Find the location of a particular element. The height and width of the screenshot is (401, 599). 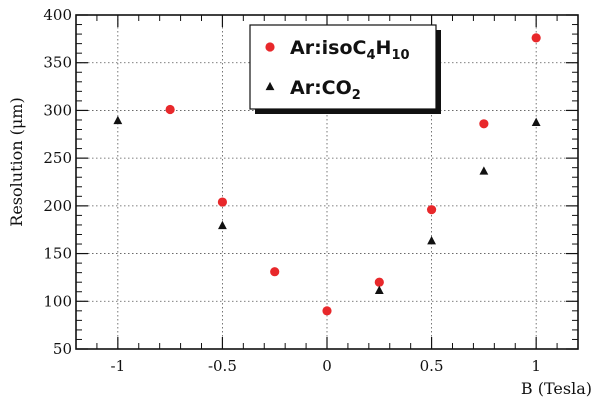

y-tick-label: 300 is located at coordinates (57, 110).